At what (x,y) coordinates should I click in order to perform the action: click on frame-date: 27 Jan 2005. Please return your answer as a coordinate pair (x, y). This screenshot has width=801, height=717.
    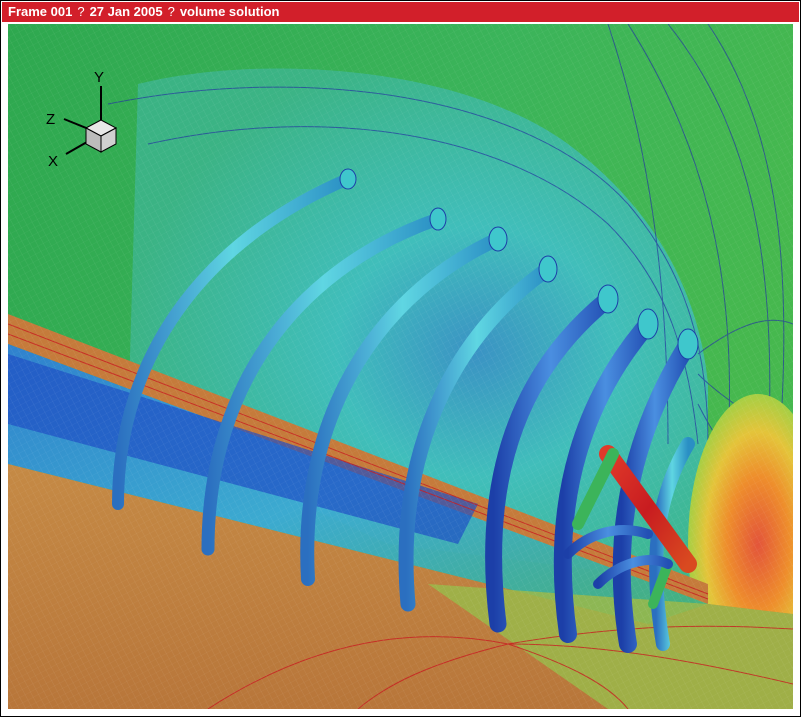
    Looking at the image, I should click on (126, 11).